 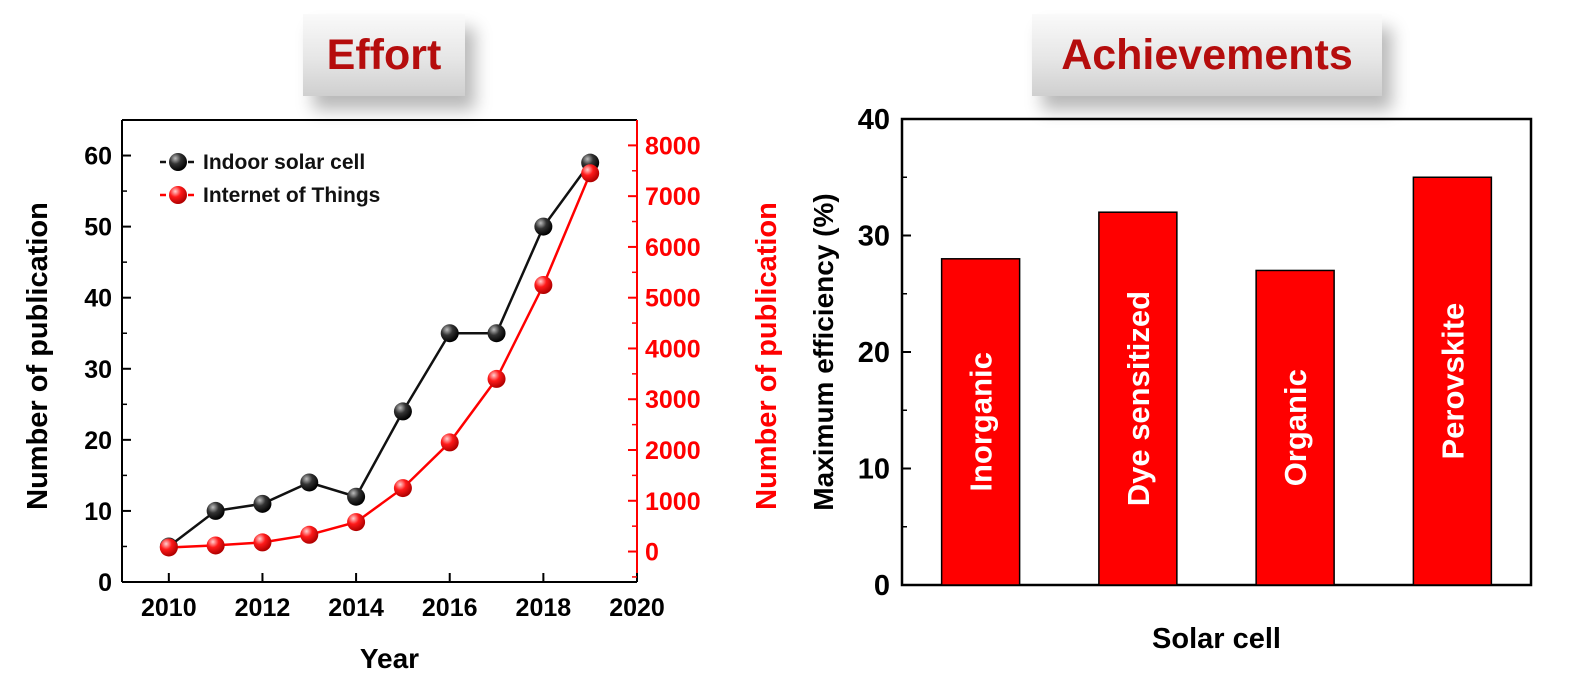 I want to click on bar-y-tick-label: 0, so click(x=882, y=586).